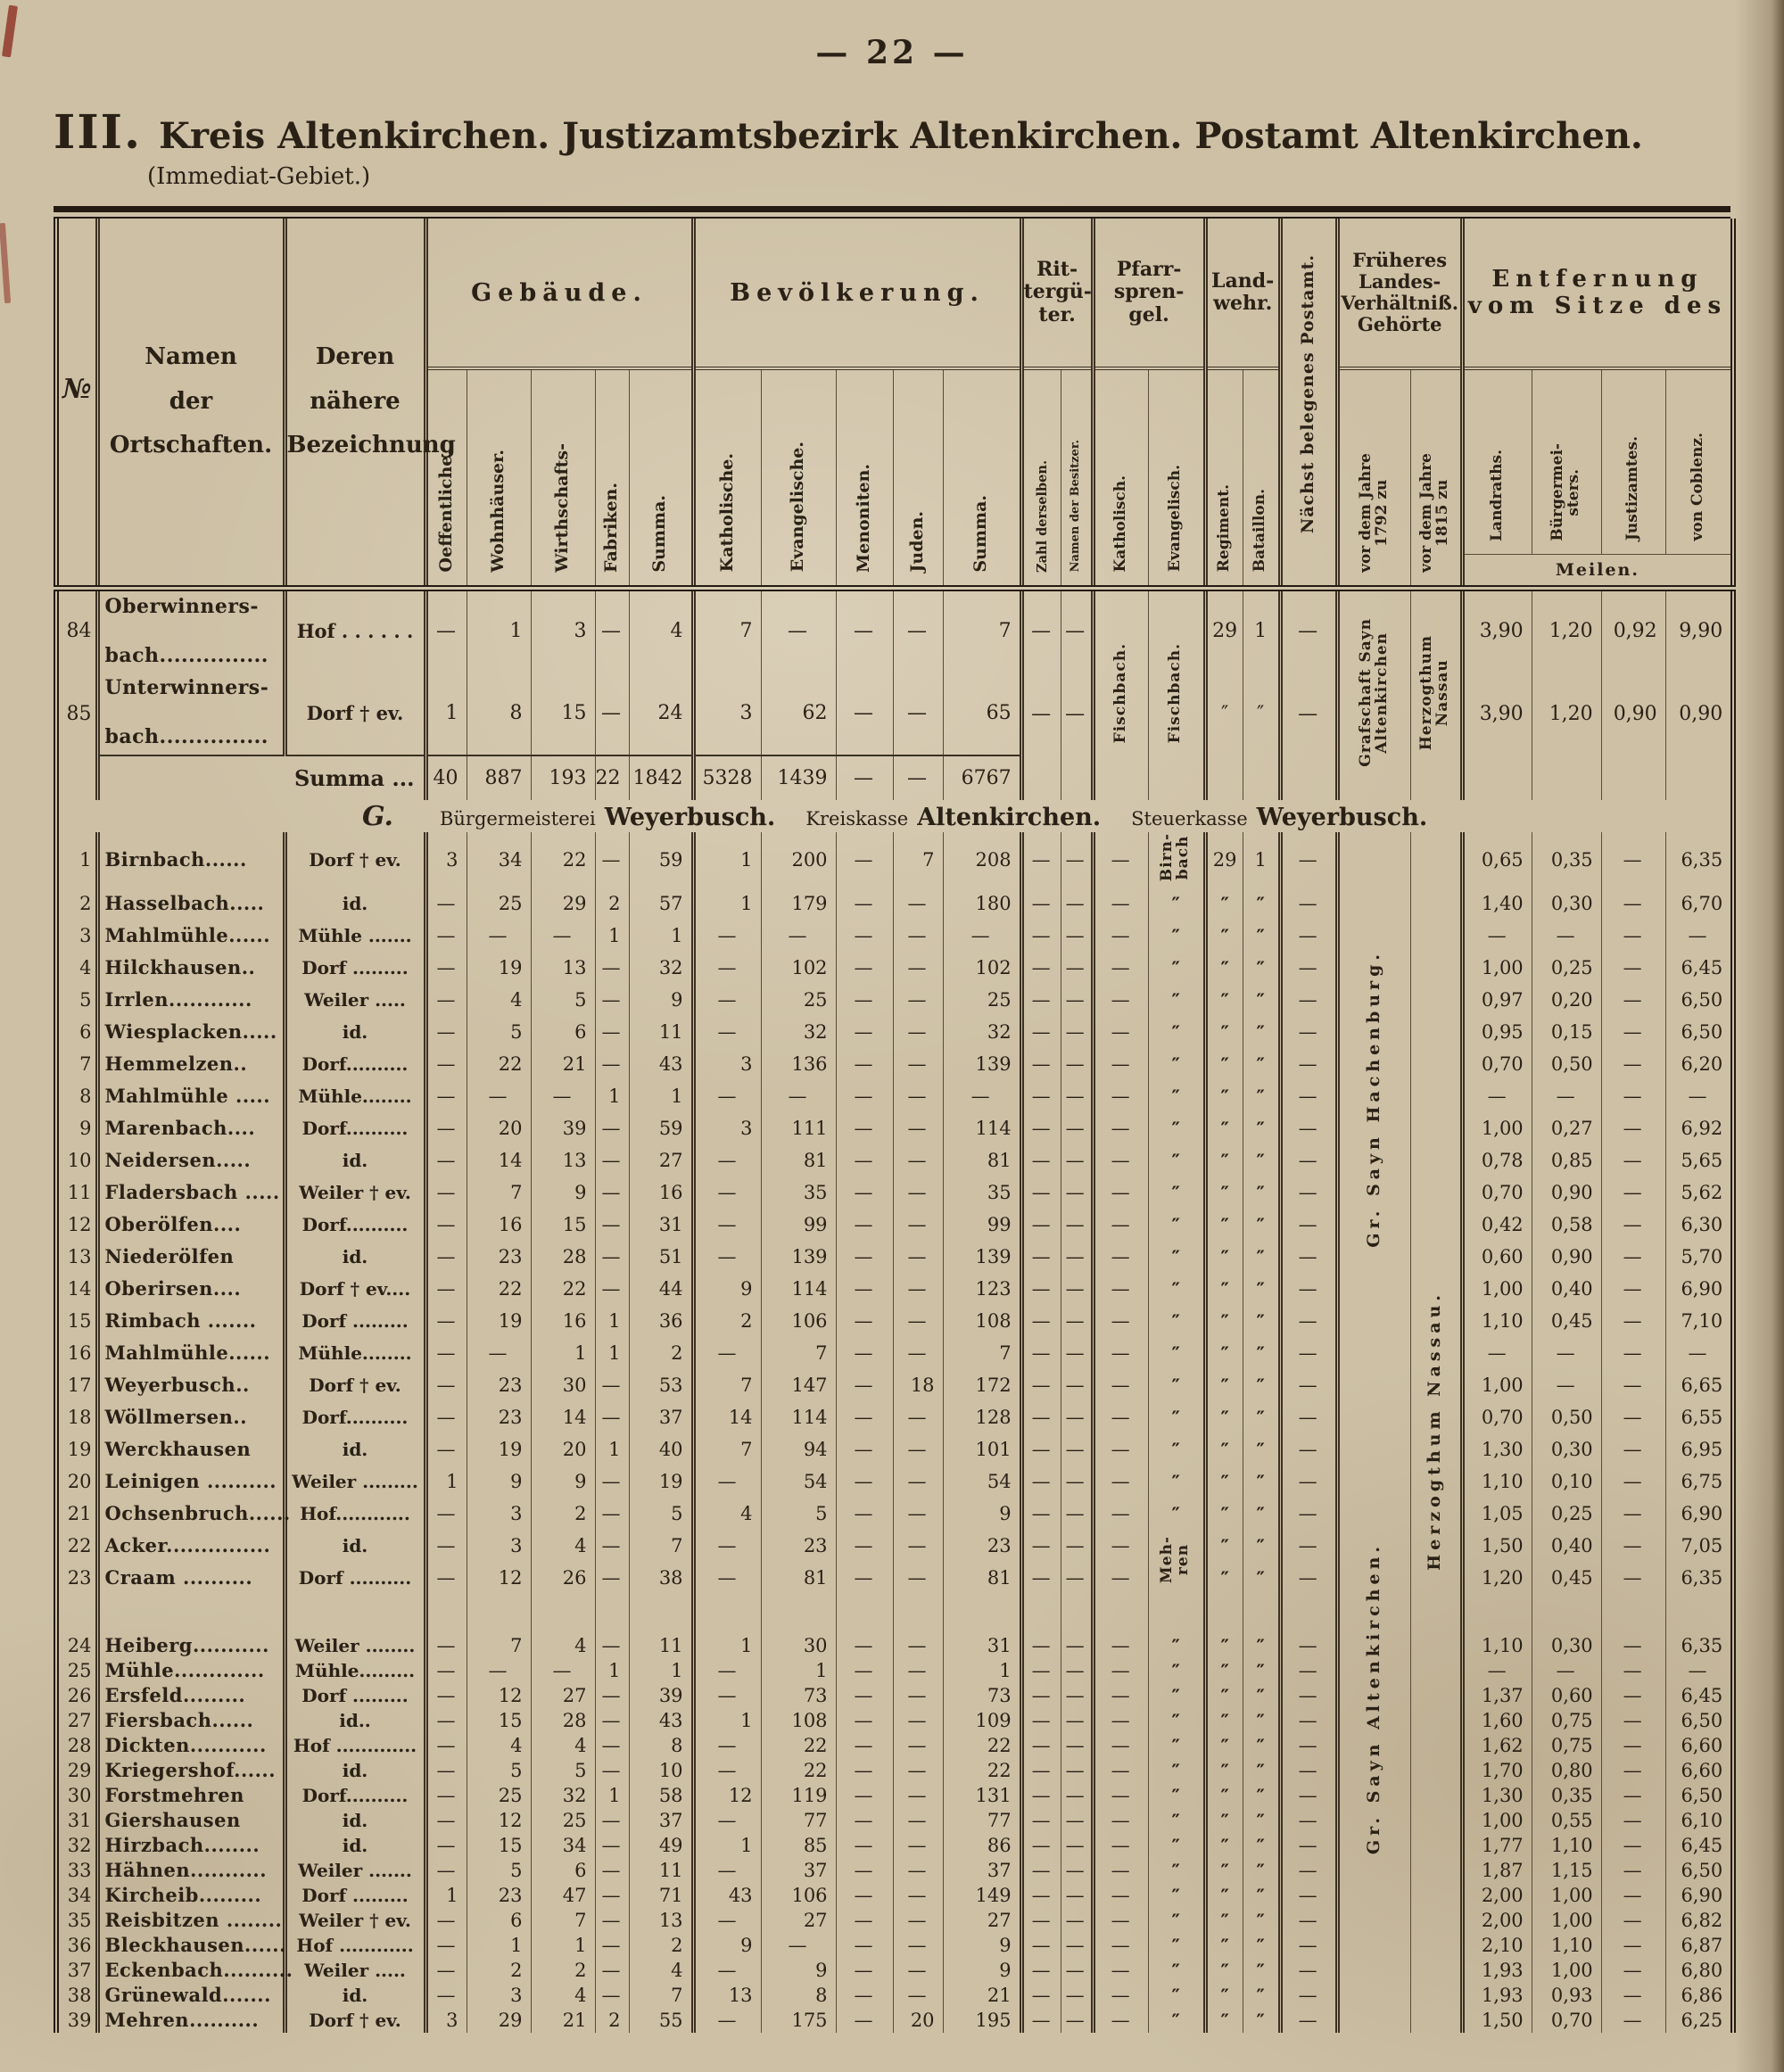 The height and width of the screenshot is (2072, 1784). Describe the element at coordinates (918, 859) in the screenshot. I see `cell-bevoelkerung-3: 7` at that location.